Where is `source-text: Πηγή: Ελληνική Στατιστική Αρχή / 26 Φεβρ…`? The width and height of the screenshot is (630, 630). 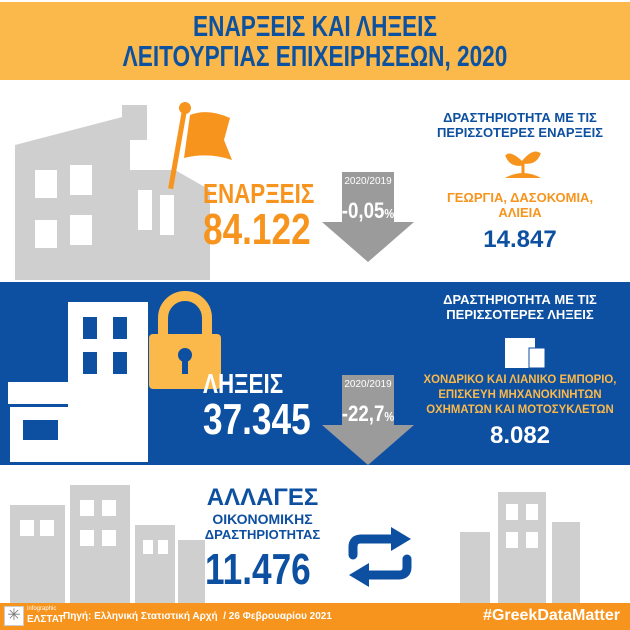
source-text: Πηγή: Ελληνική Στατιστική Αρχή / 26 Φεβρ… is located at coordinates (197, 616).